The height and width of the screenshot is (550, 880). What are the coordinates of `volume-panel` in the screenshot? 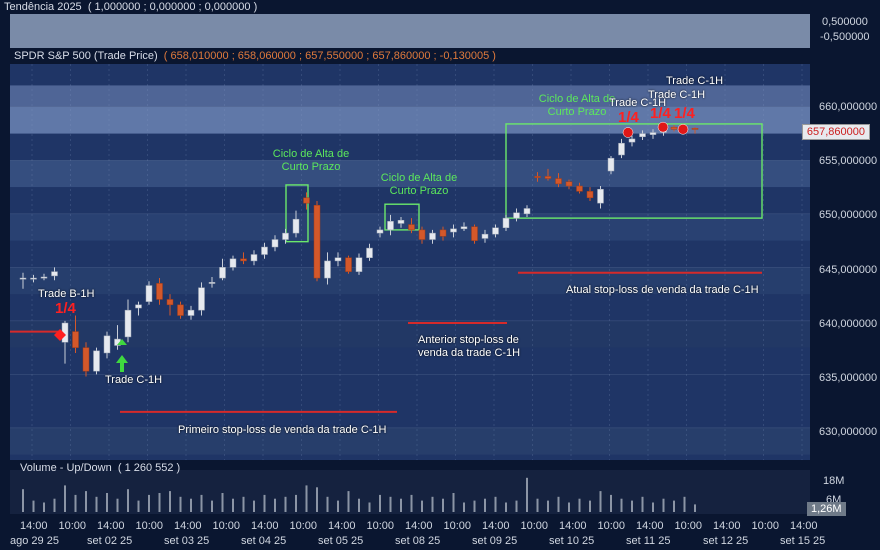 It's located at (410, 492).